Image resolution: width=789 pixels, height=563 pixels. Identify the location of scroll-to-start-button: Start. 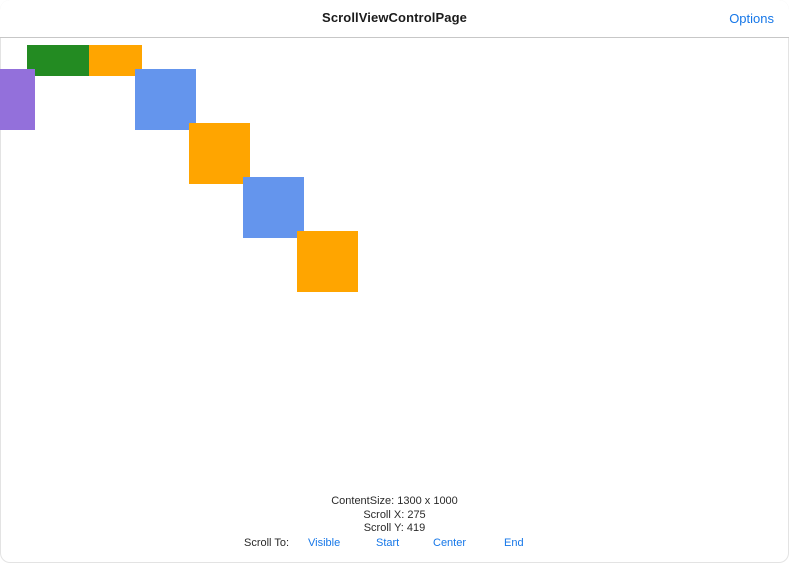
(388, 543).